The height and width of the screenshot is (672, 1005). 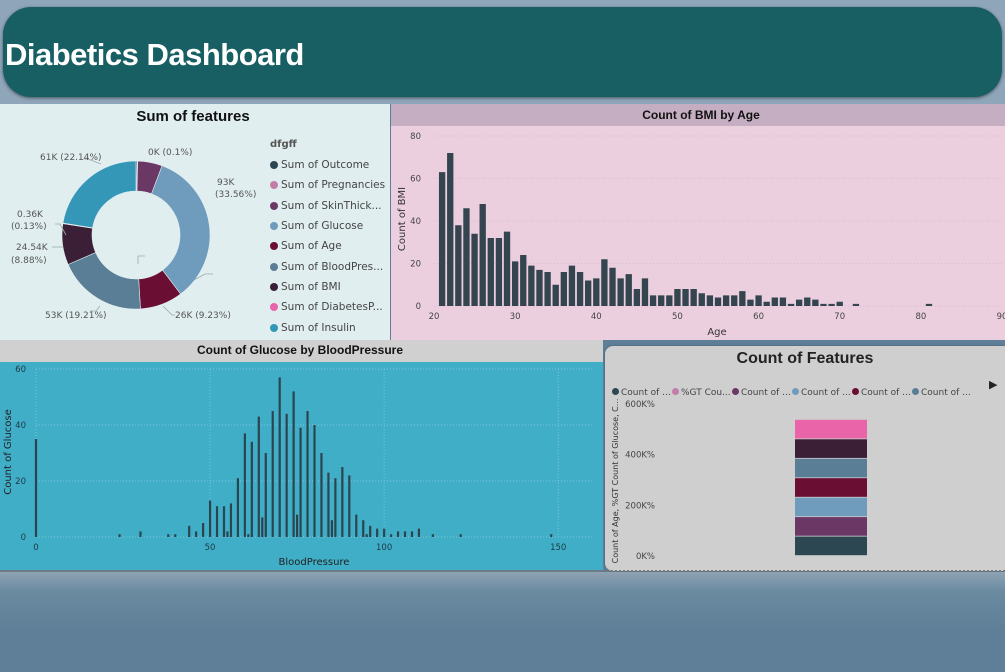 I want to click on legend-item: Sum of Insulin, so click(x=327, y=327).